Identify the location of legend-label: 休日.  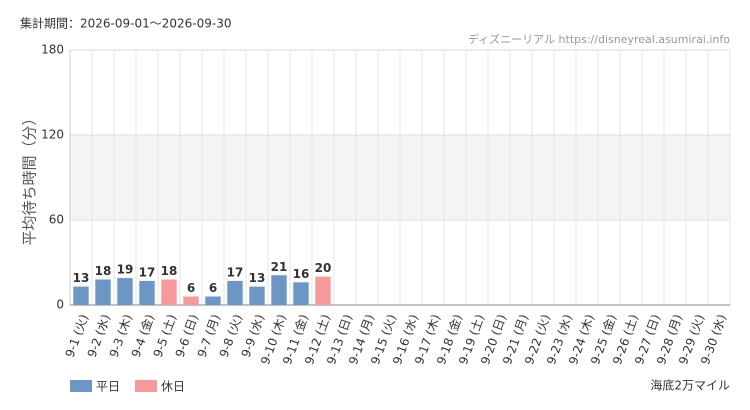
(173, 387).